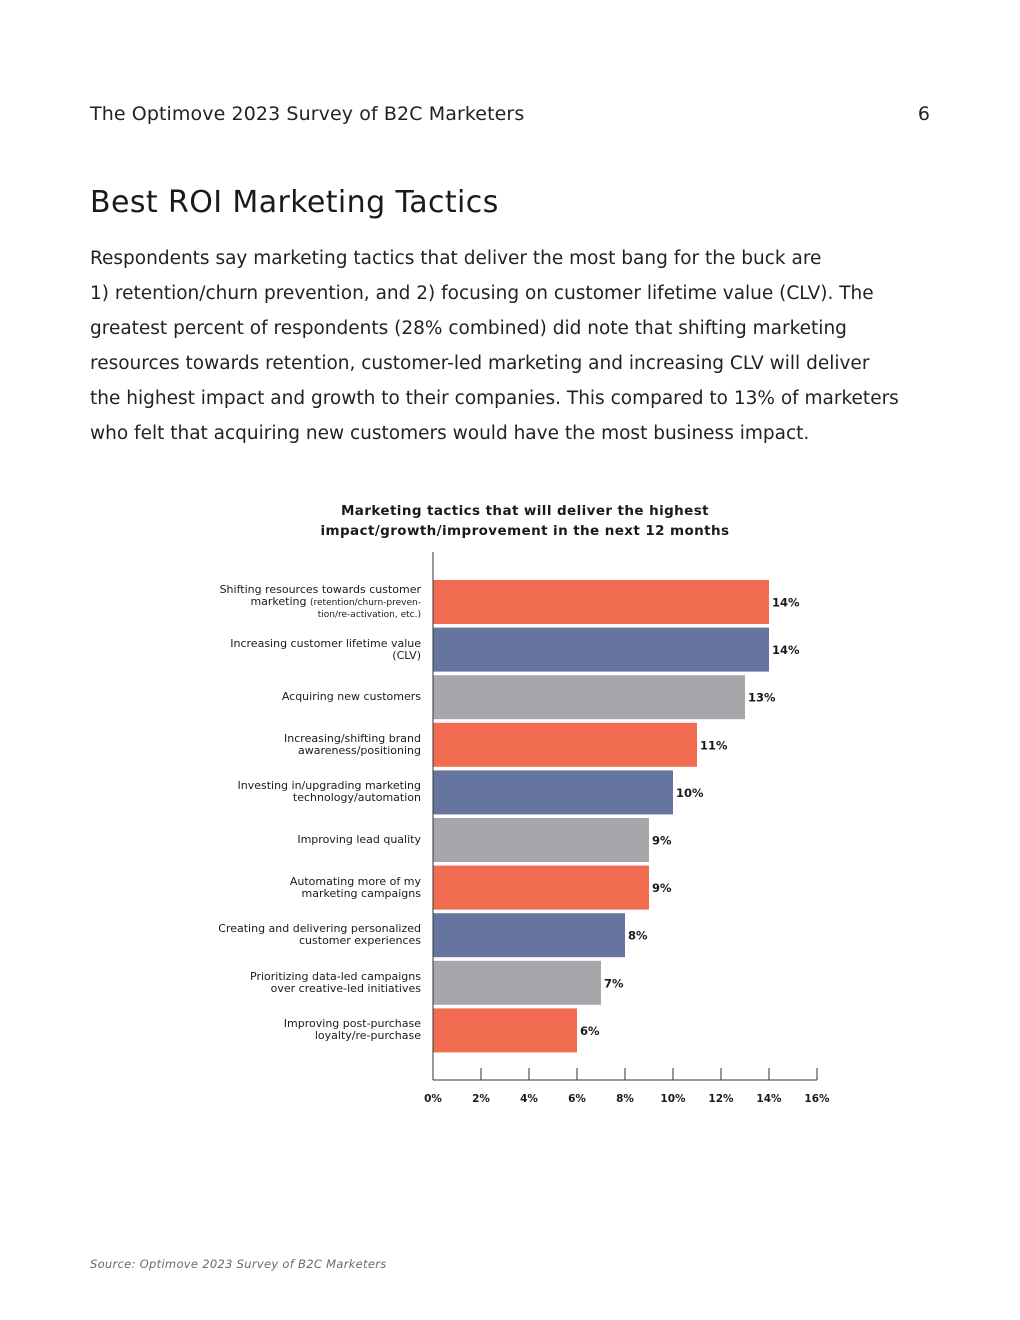 This screenshot has height=1320, width=1020. What do you see at coordinates (360, 941) in the screenshot?
I see `category-label-line: customer experiences` at bounding box center [360, 941].